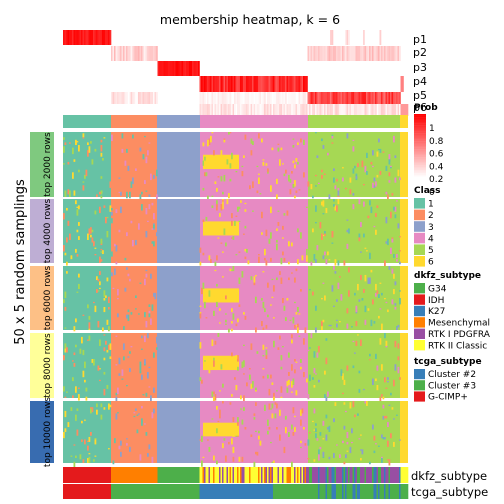 This screenshot has width=504, height=504. What do you see at coordinates (431, 263) in the screenshot?
I see `class-legend-label: 6` at bounding box center [431, 263].